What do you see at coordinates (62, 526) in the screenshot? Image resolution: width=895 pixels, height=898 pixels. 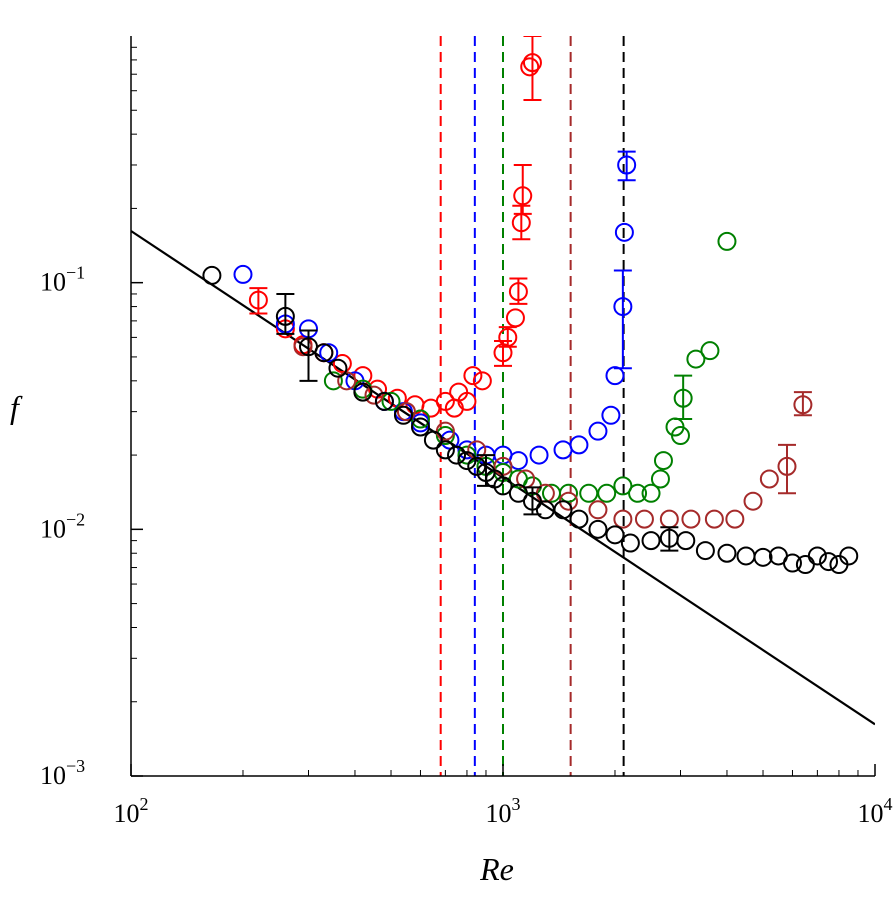 I see `y-tick-label: 10⁻²` at bounding box center [62, 526].